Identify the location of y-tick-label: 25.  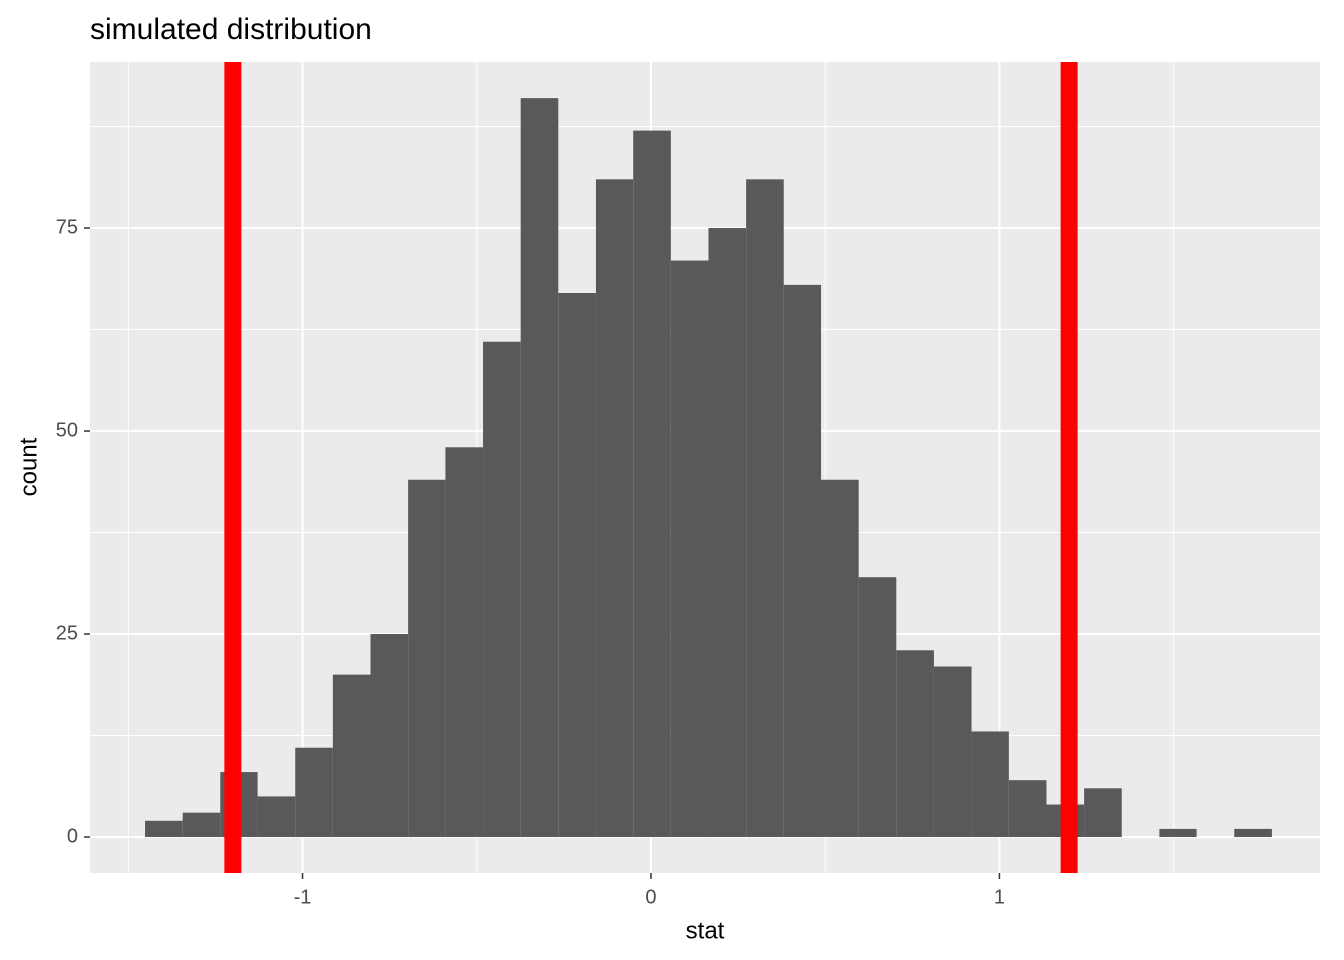
(67, 633).